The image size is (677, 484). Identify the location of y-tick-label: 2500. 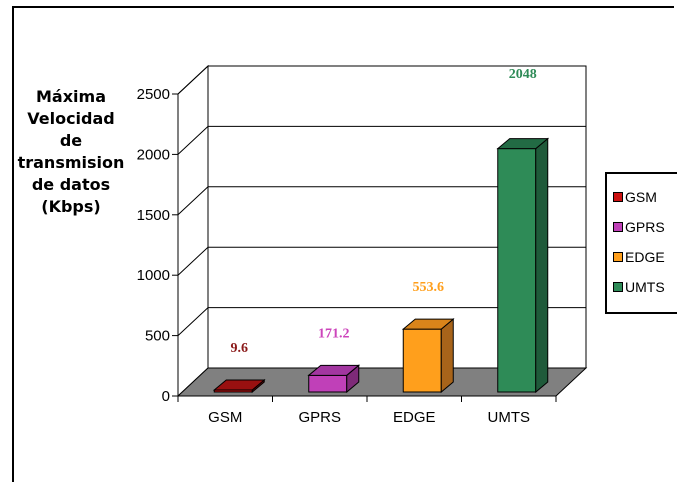
(153, 94).